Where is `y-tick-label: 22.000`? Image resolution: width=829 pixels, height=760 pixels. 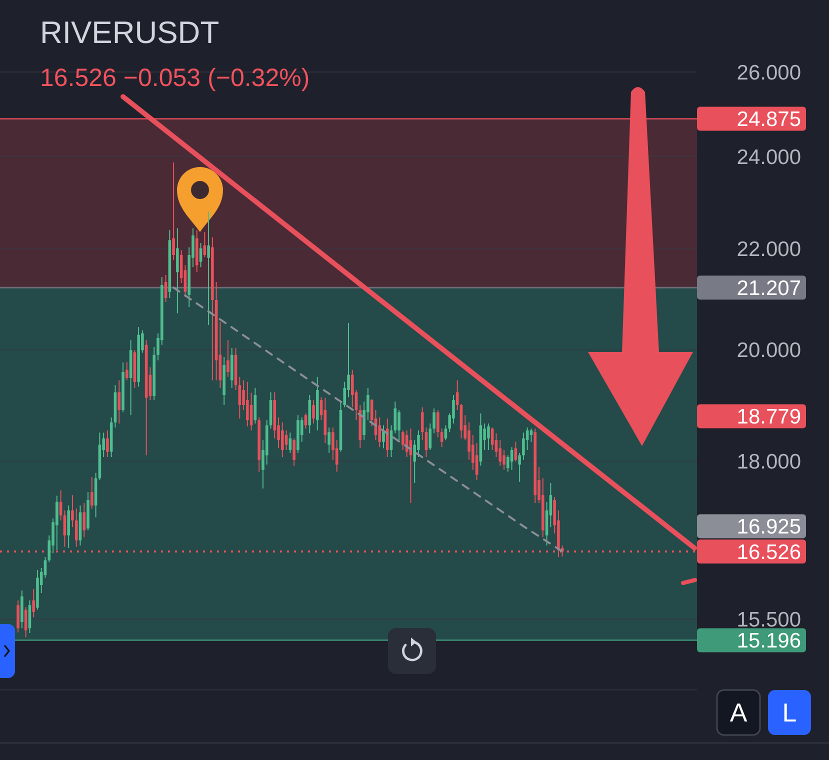
y-tick-label: 22.000 is located at coordinates (768, 250).